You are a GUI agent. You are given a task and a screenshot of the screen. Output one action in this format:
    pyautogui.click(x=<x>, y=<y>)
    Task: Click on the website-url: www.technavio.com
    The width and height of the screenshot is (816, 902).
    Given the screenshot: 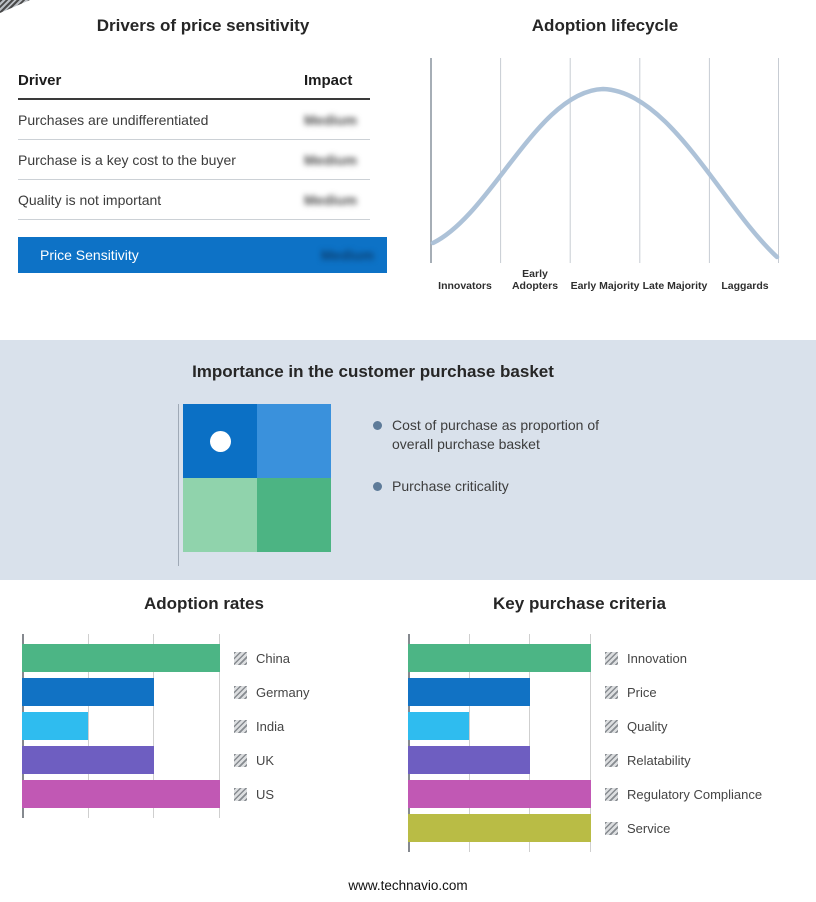 What is the action you would take?
    pyautogui.click(x=408, y=885)
    